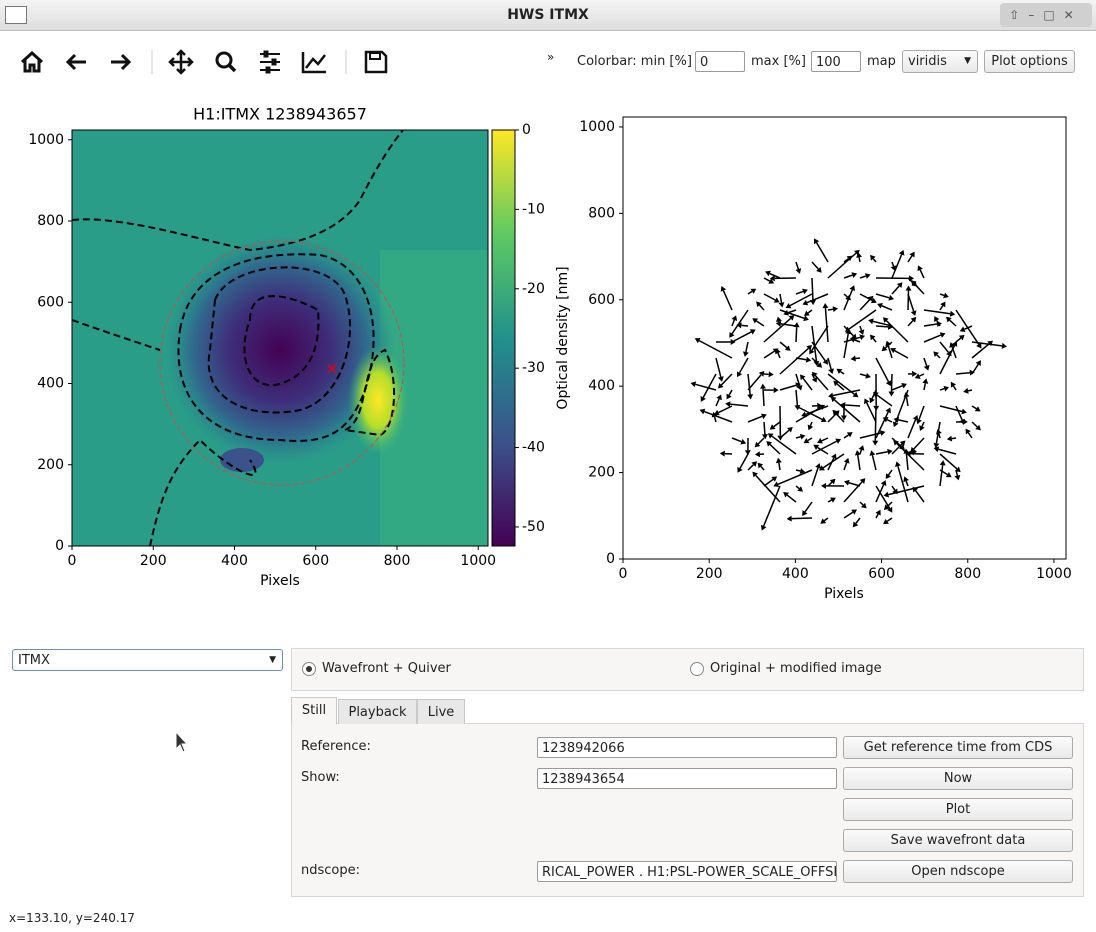 This screenshot has width=1096, height=932. Describe the element at coordinates (610, 559) in the screenshot. I see `y-tick-label: 0` at that location.